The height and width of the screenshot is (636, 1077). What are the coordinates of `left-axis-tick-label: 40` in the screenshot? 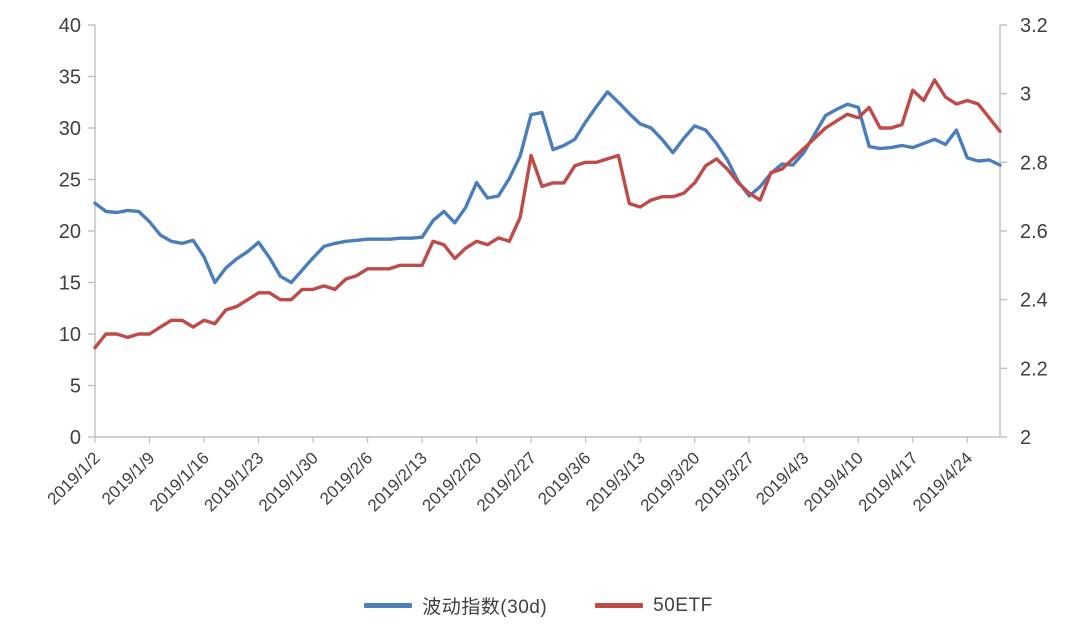 It's located at (70, 26).